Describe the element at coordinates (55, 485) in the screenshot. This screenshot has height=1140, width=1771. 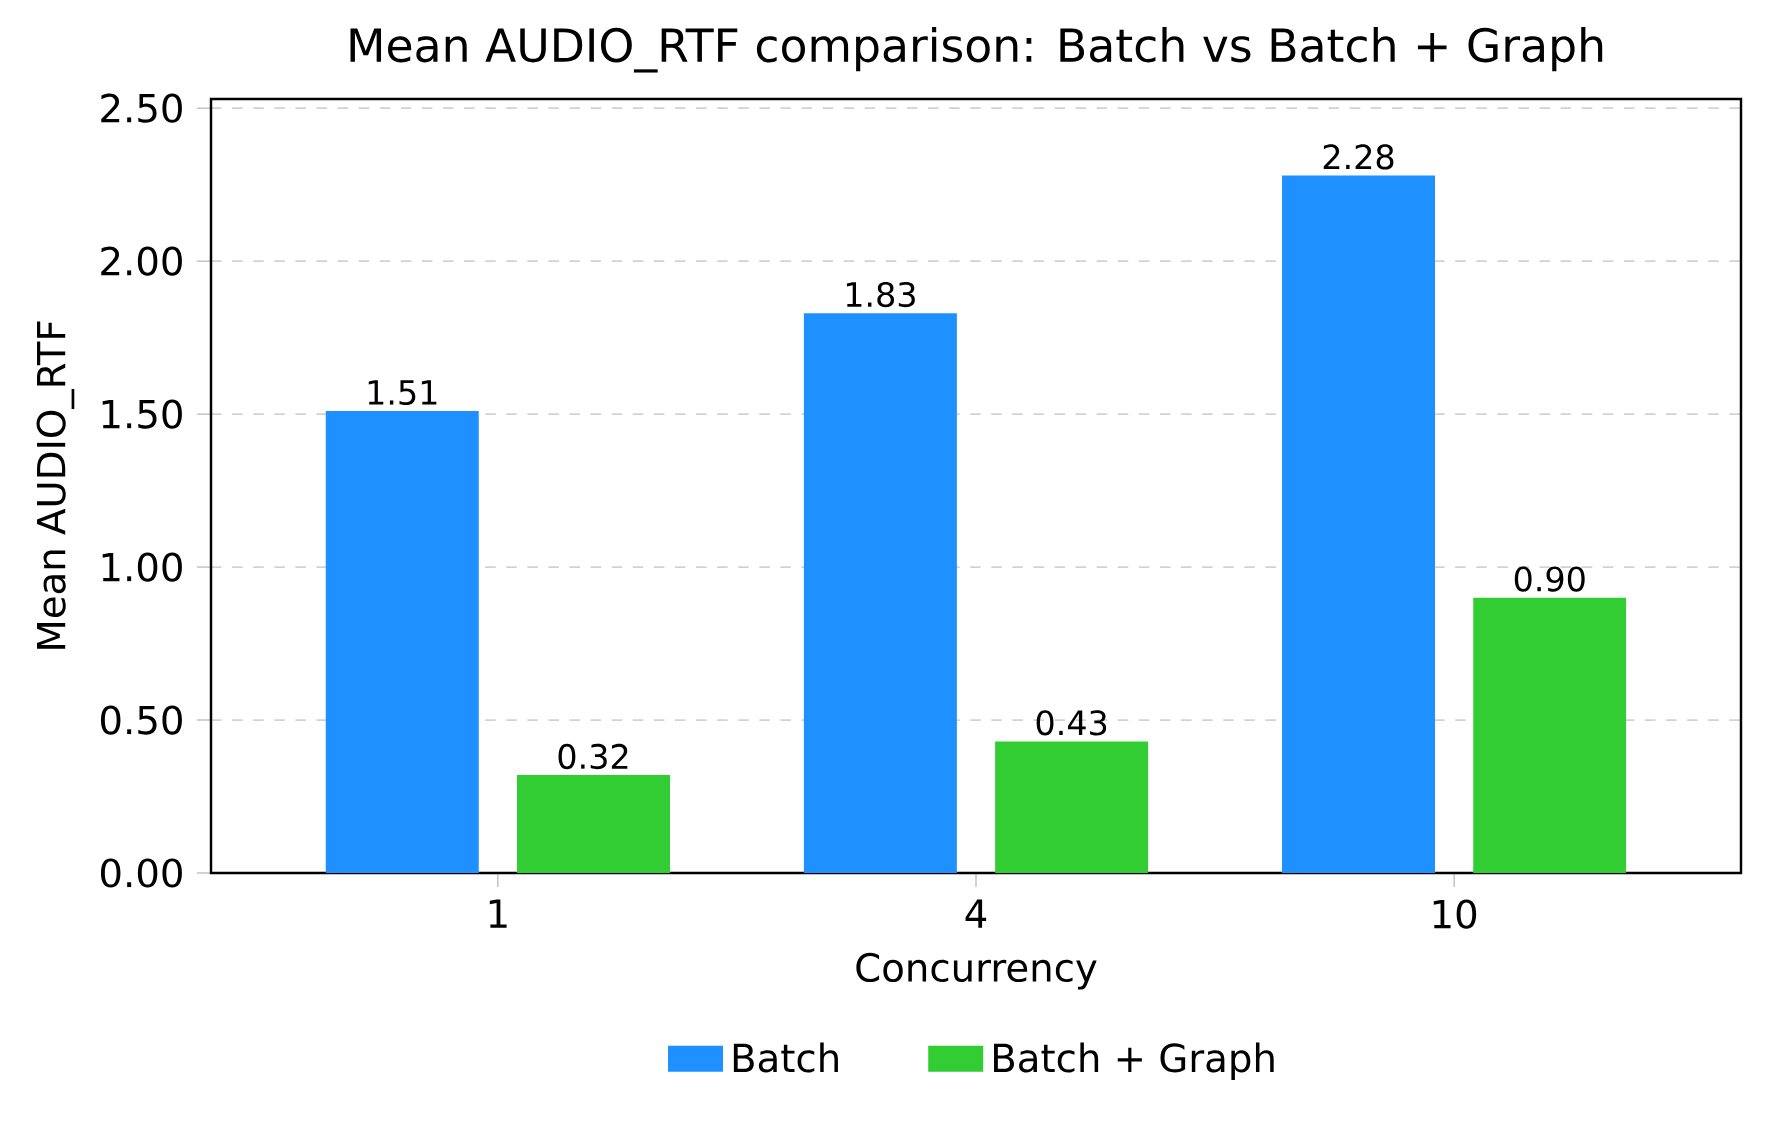
I see `y-axis-title: Mean AUDIO_RTF` at that location.